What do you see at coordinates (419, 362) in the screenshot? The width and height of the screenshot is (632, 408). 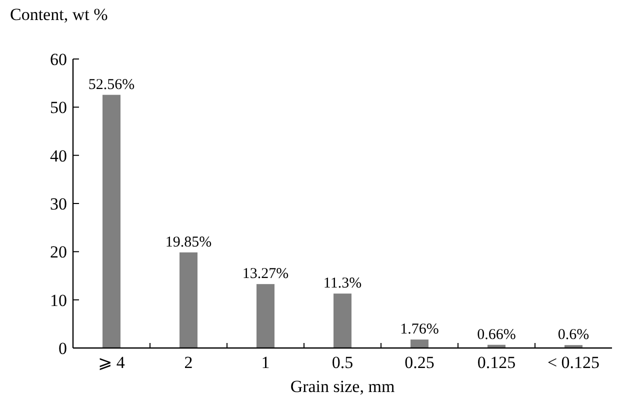 I see `x-tick-label: 0.25` at bounding box center [419, 362].